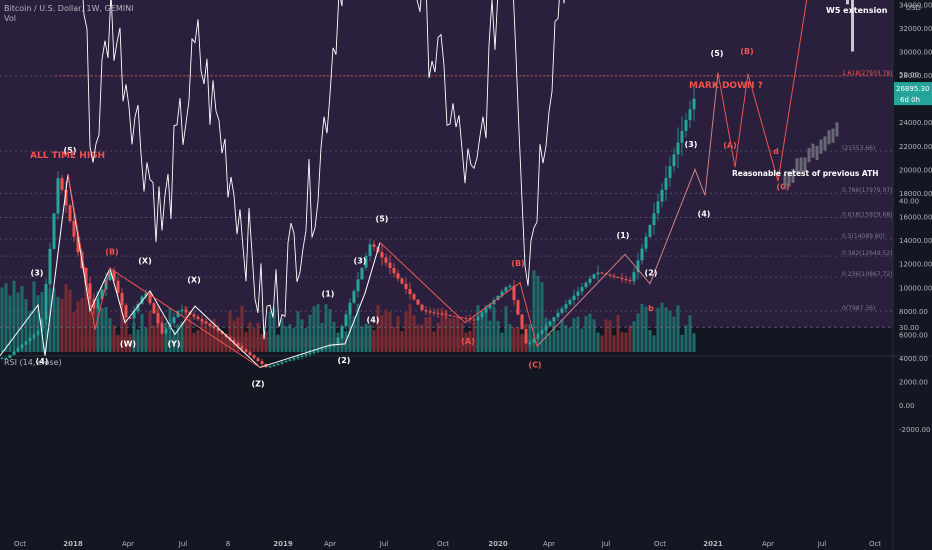 This screenshot has width=932, height=550. What do you see at coordinates (128, 544) in the screenshot?
I see `x-tick-label: Apr` at bounding box center [128, 544].